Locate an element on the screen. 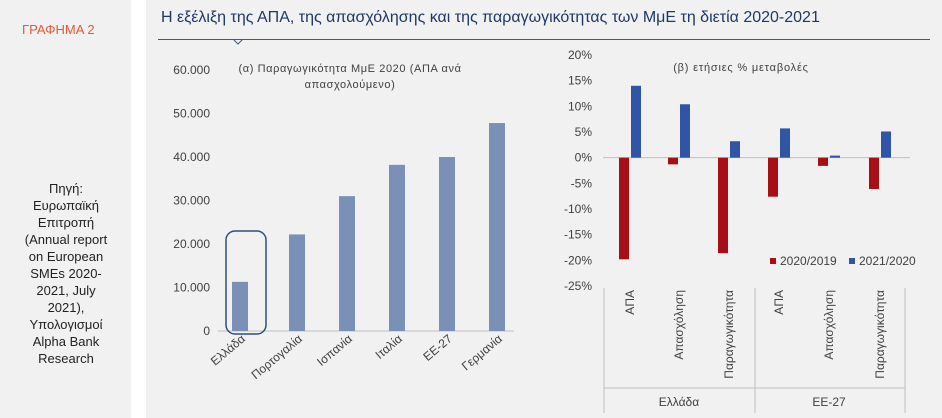  source-line: Ευρωπαϊκή is located at coordinates (66, 205).